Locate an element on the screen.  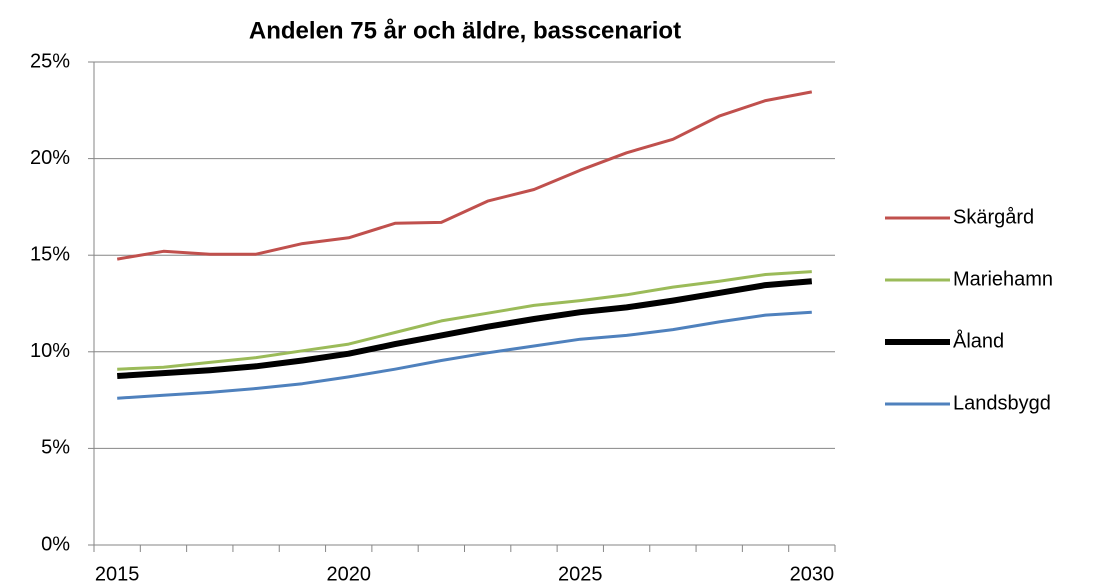
chart-title: Andelen 75 år och äldre, basscenariot is located at coordinates (465, 30).